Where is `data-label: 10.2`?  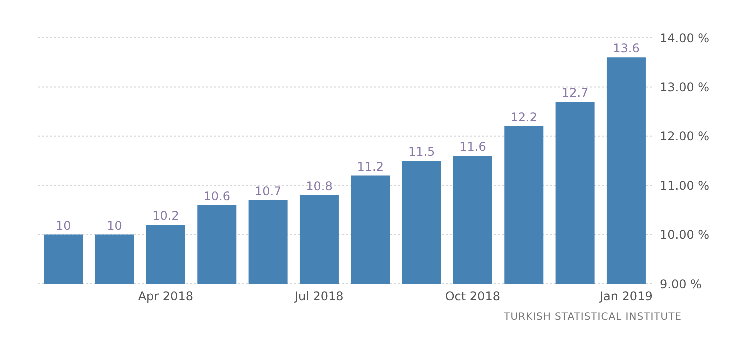 data-label: 10.2 is located at coordinates (166, 215).